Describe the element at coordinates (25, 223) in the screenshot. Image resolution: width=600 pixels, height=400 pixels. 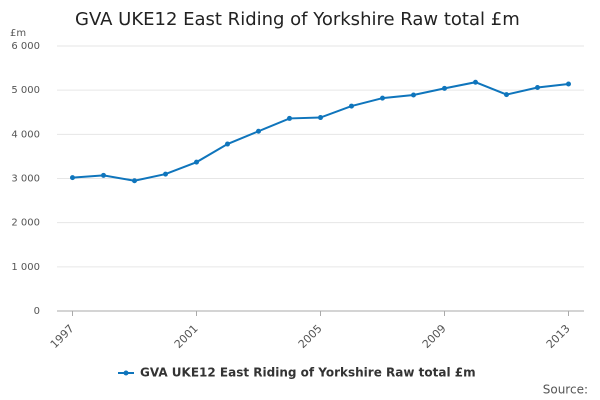
I see `y-tick-label: 2 000` at that location.